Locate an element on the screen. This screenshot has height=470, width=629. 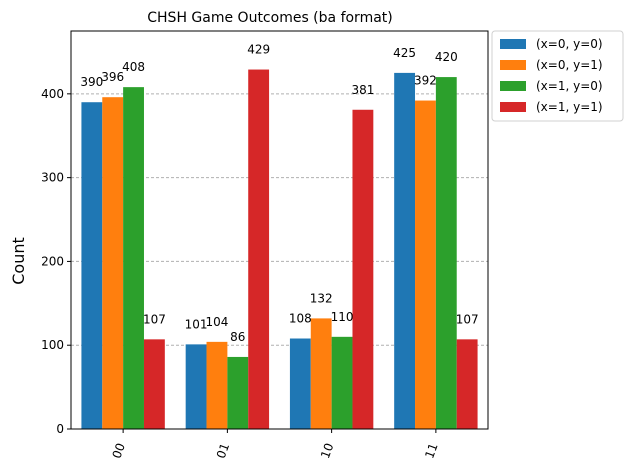
y-axis-label: Count is located at coordinates (18, 261).